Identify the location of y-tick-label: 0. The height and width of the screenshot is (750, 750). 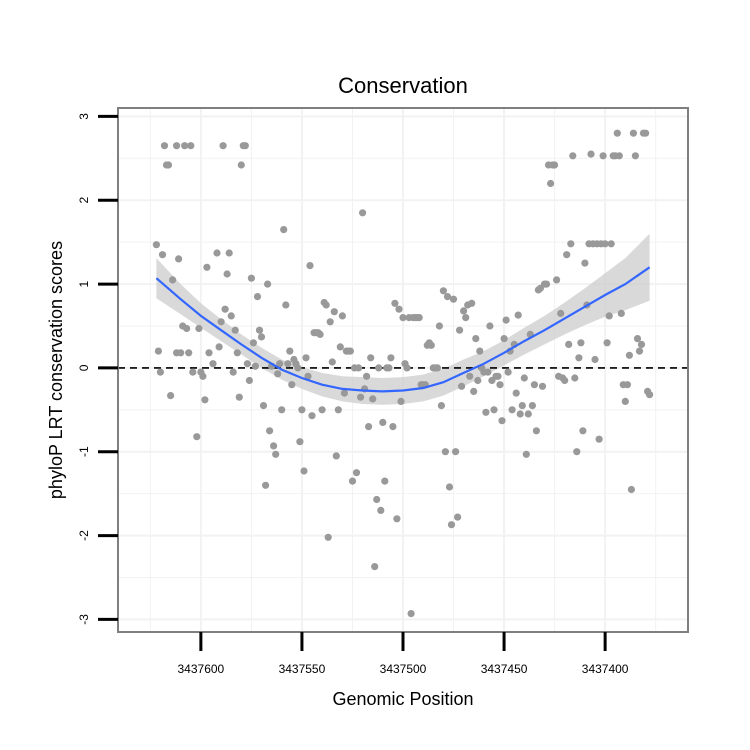
(84, 367).